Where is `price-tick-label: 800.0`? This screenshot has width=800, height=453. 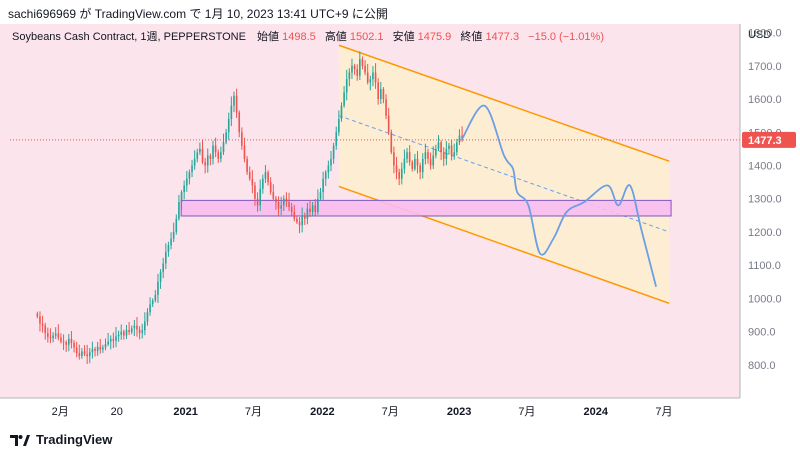 price-tick-label: 800.0 is located at coordinates (762, 366).